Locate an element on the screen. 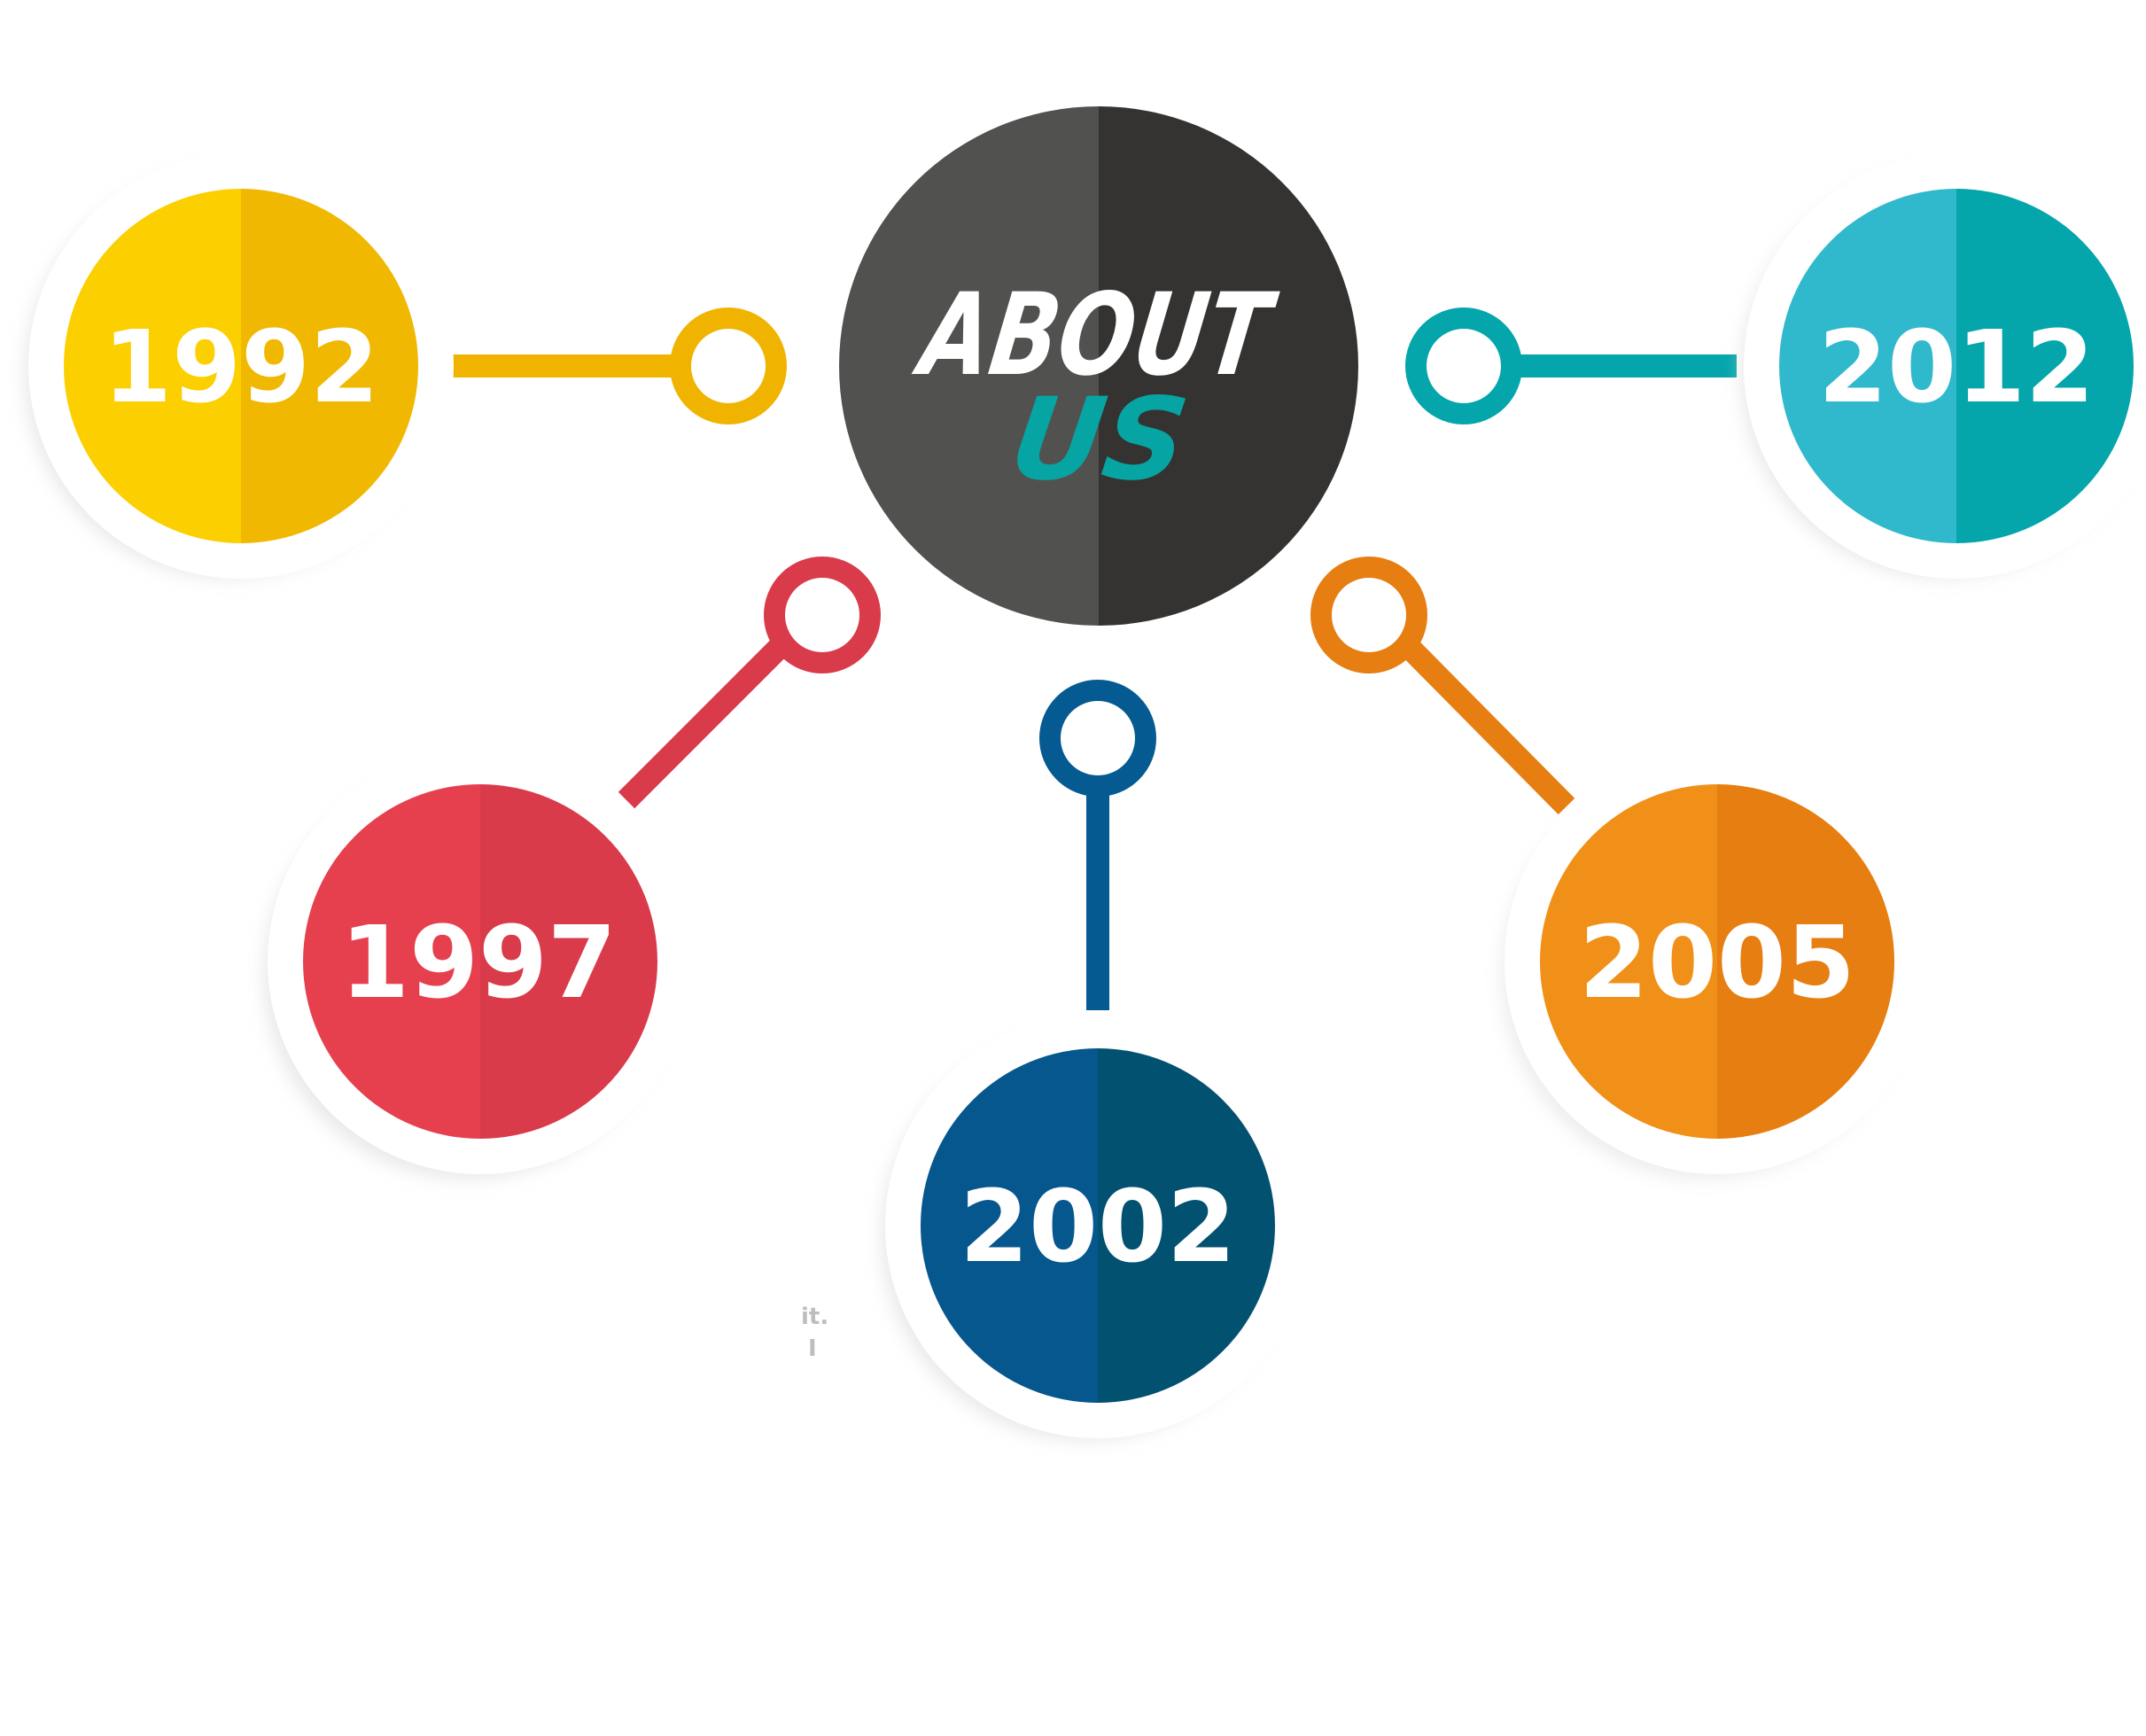 This screenshot has width=2146, height=1736. about-us-circle: ABOUT US is located at coordinates (1098, 366).